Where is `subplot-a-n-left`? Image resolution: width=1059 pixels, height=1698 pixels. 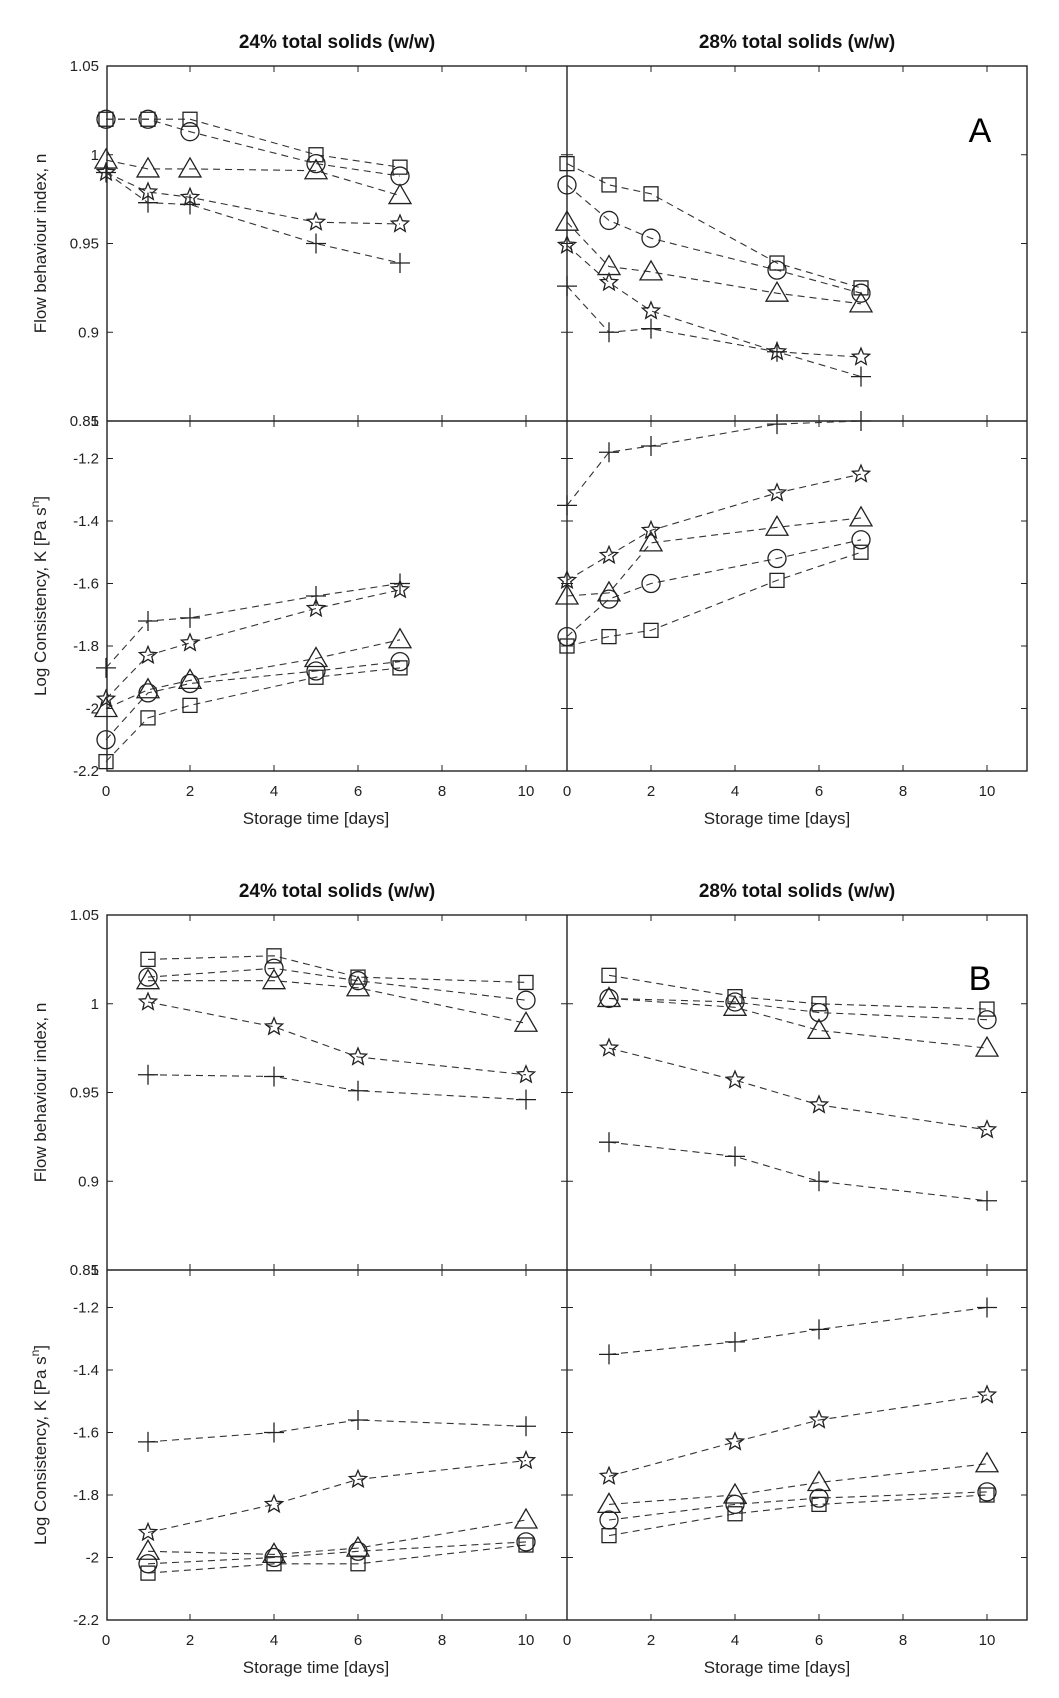
subplot-a-n-left is located at coordinates (253, 191).